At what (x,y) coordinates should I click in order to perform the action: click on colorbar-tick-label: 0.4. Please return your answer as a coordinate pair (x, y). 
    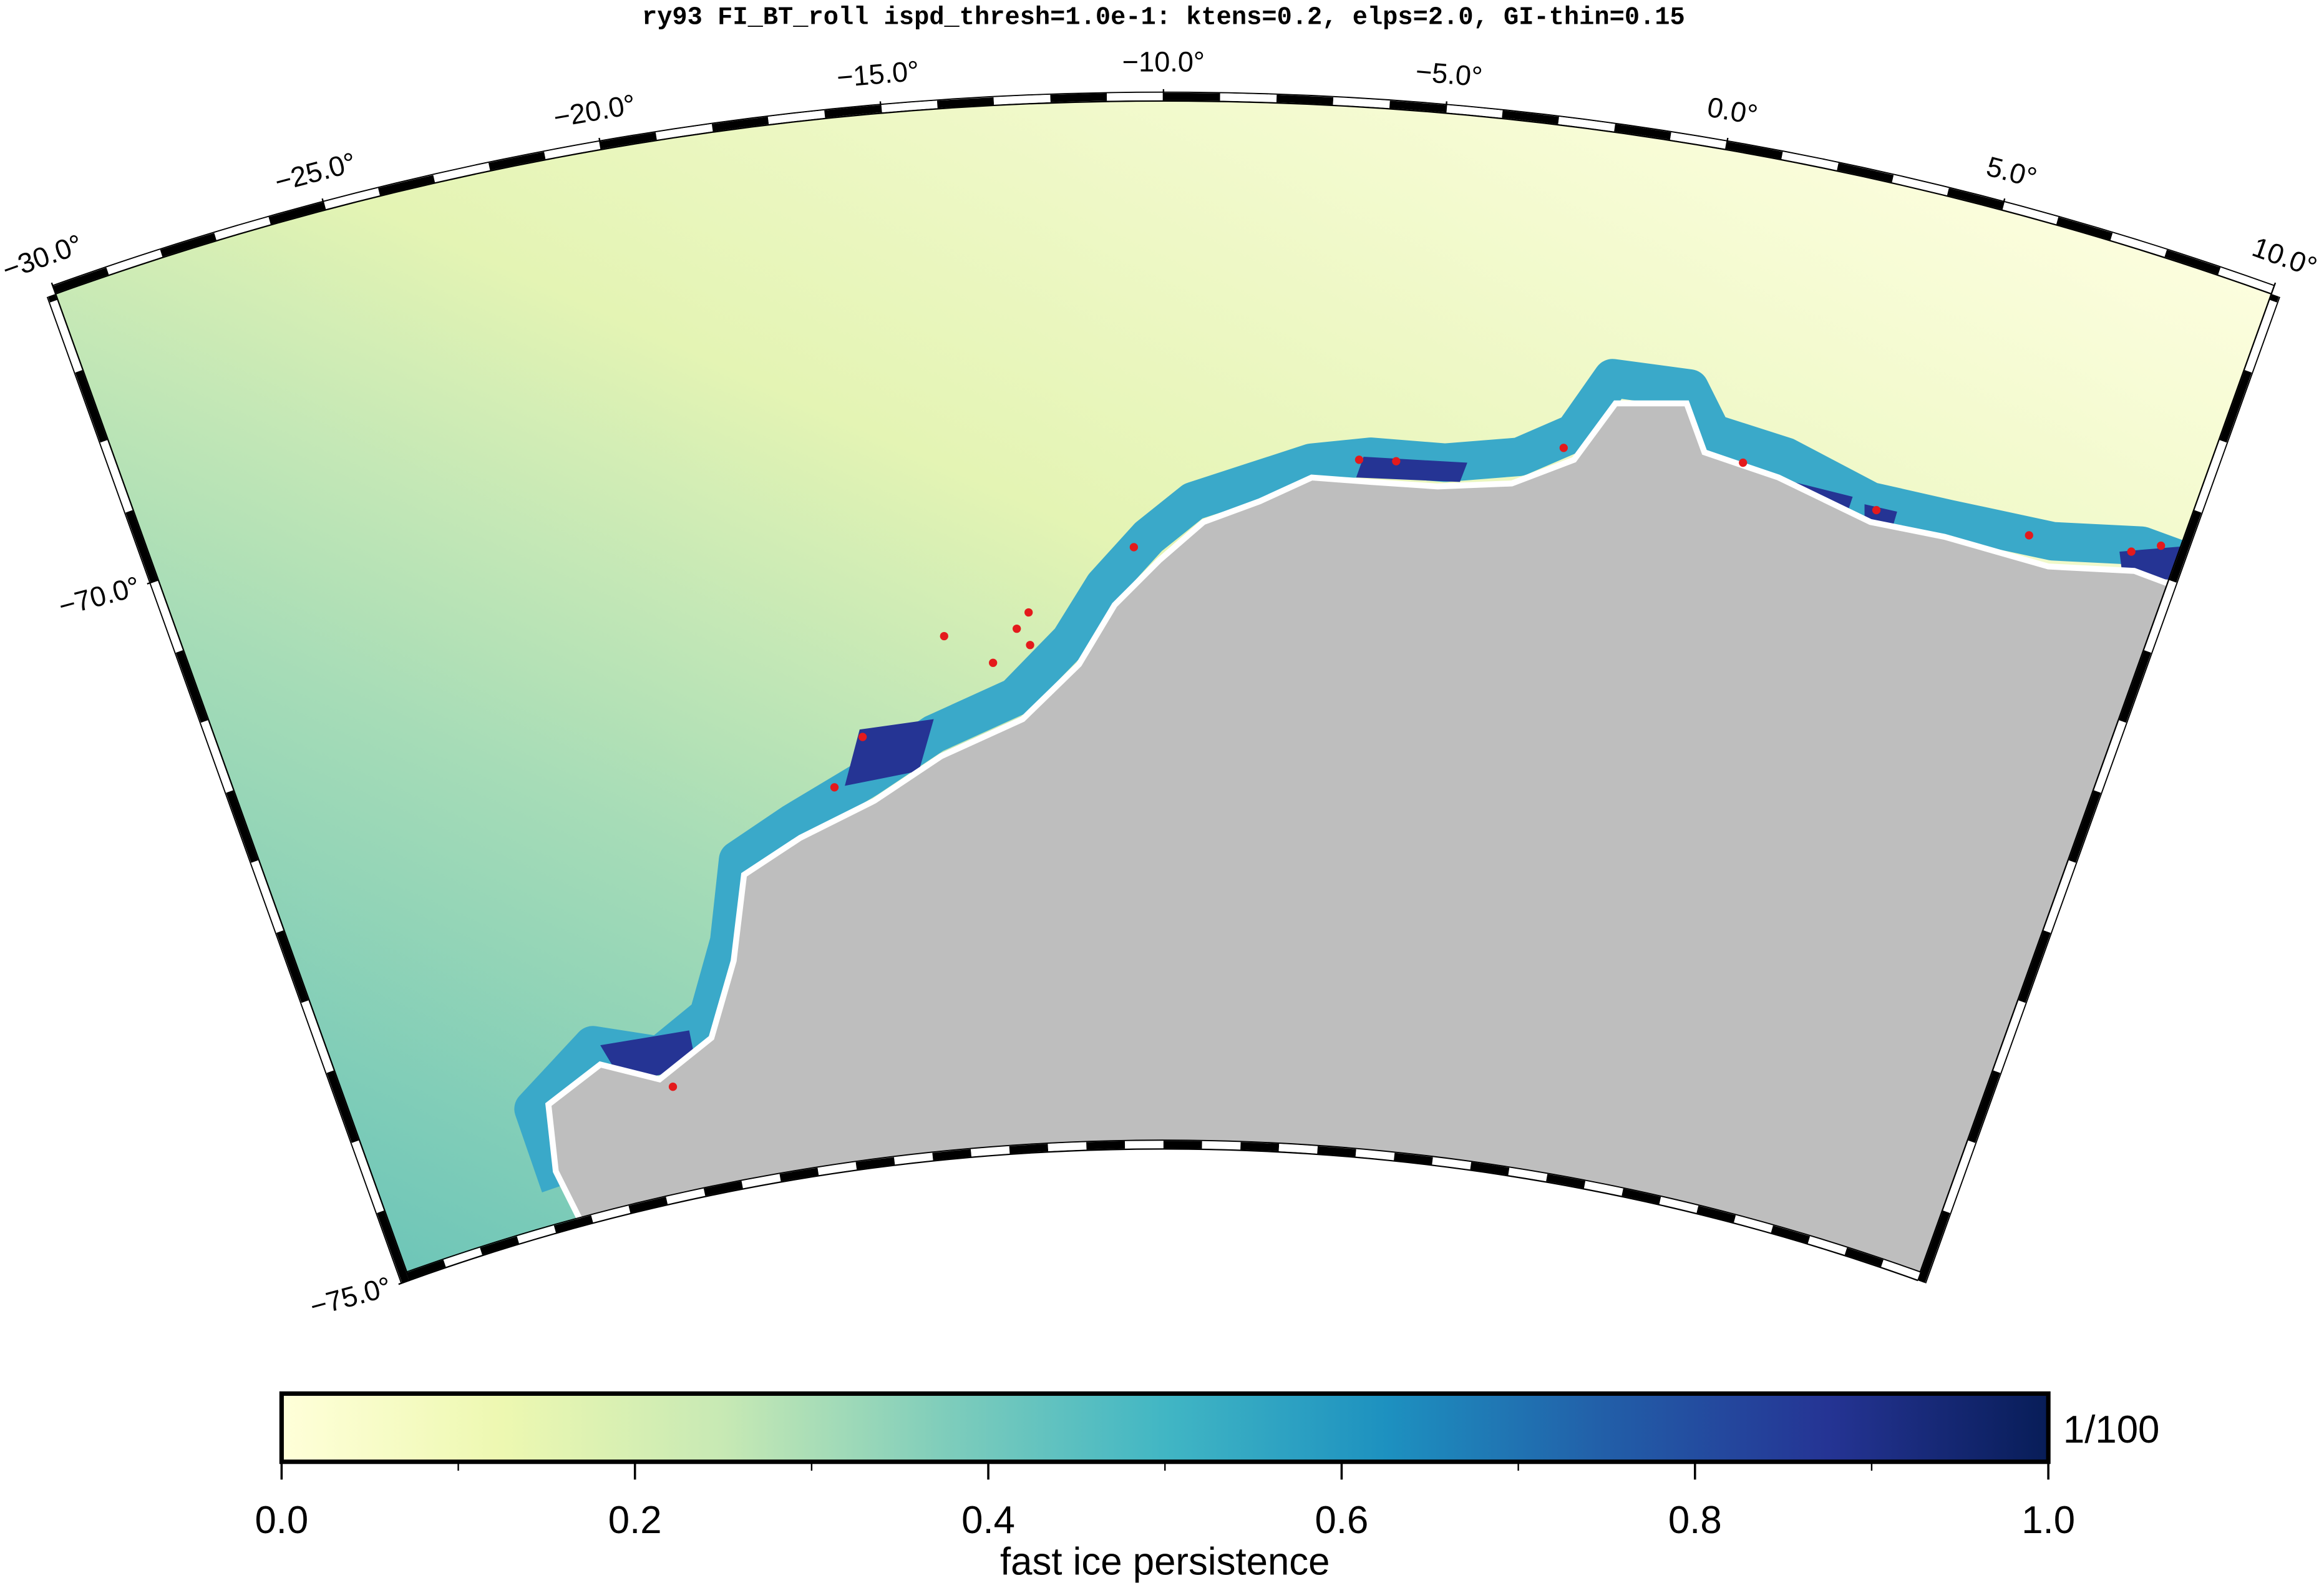
    Looking at the image, I should click on (988, 1520).